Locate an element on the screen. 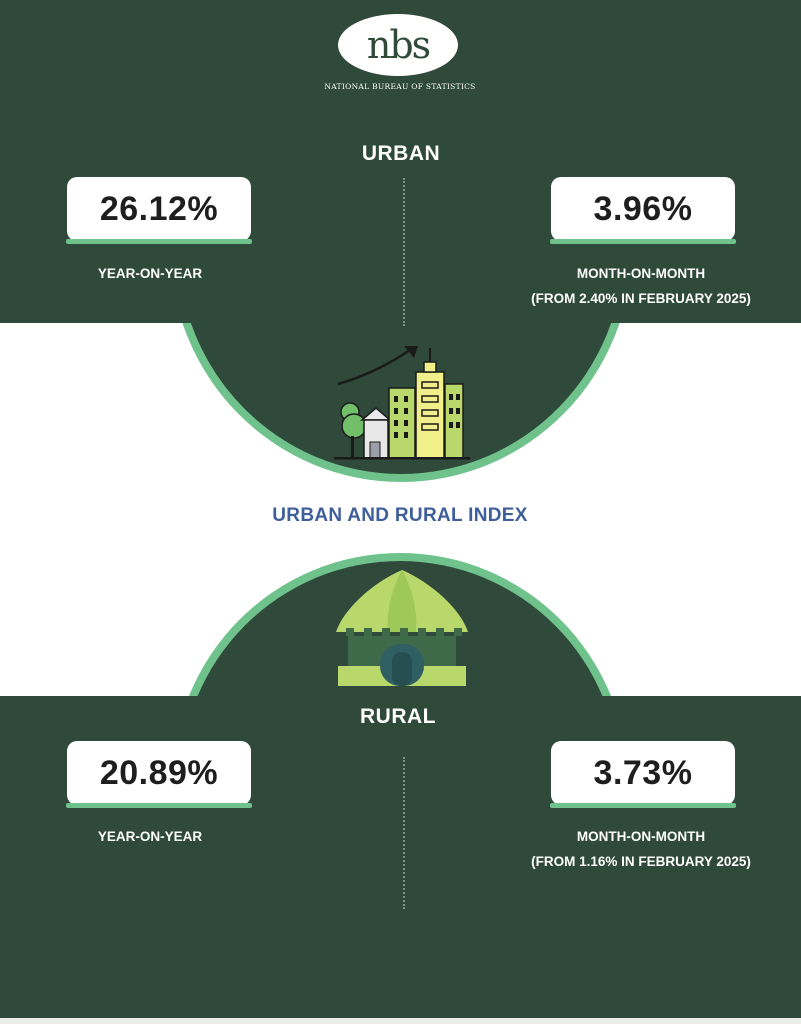 The width and height of the screenshot is (801, 1024). urban-divider is located at coordinates (404, 252).